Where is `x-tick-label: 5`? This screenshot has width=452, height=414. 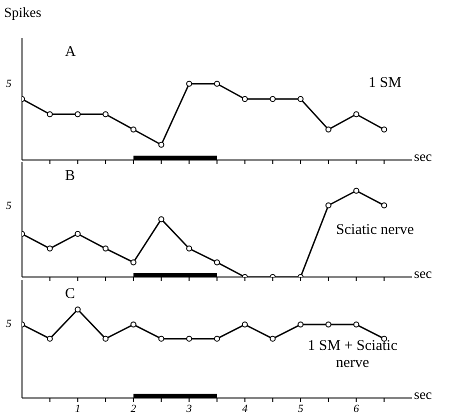 x-tick-label: 5 is located at coordinates (301, 408).